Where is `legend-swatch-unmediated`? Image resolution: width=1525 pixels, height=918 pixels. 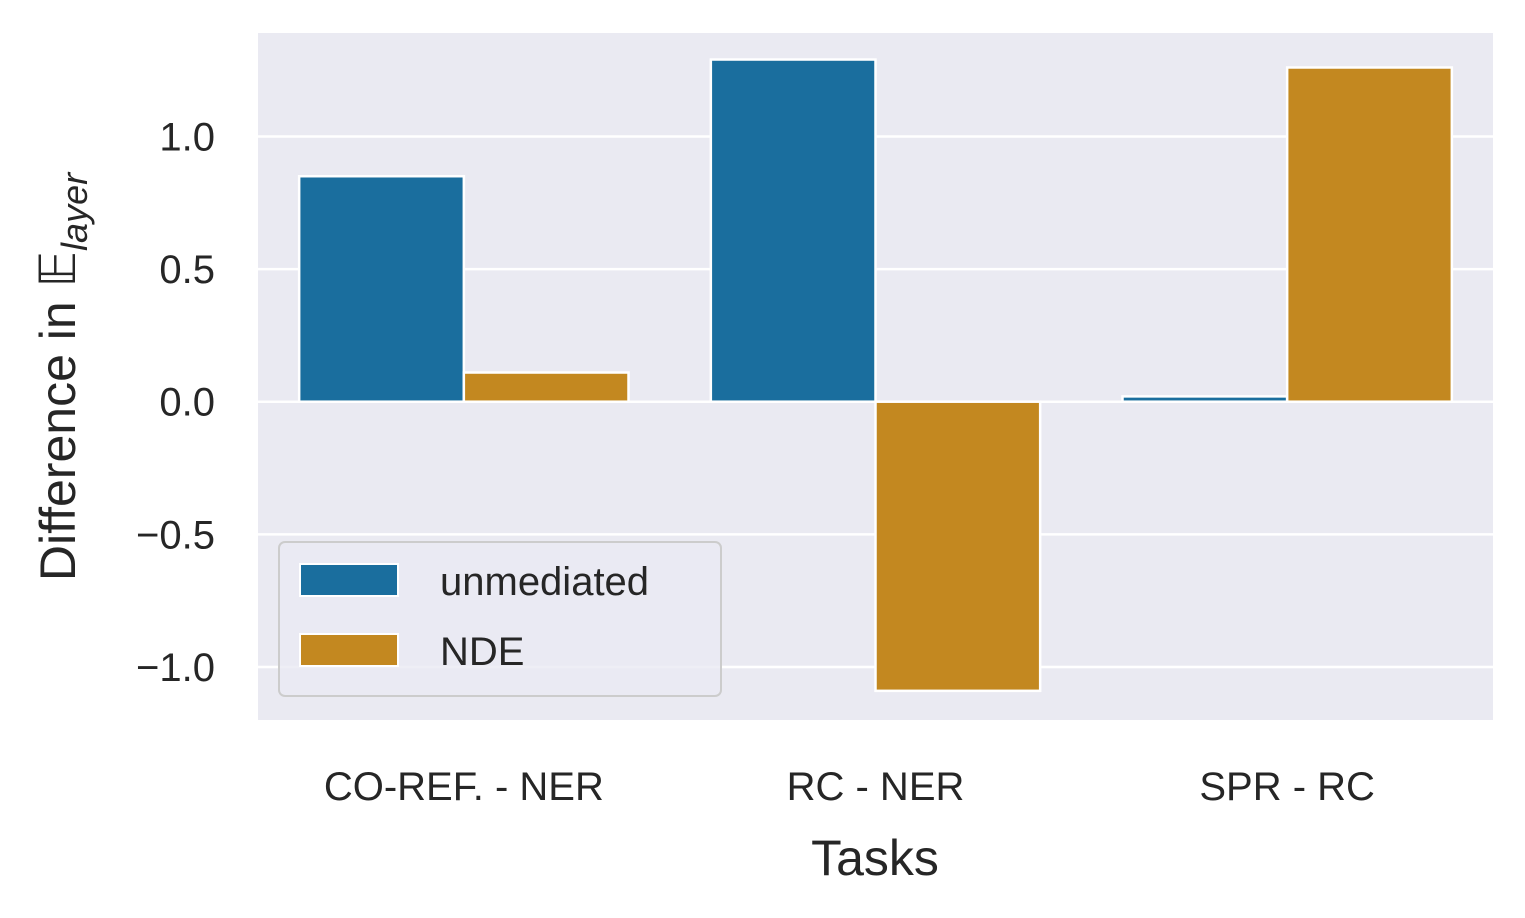 legend-swatch-unmediated is located at coordinates (349, 580).